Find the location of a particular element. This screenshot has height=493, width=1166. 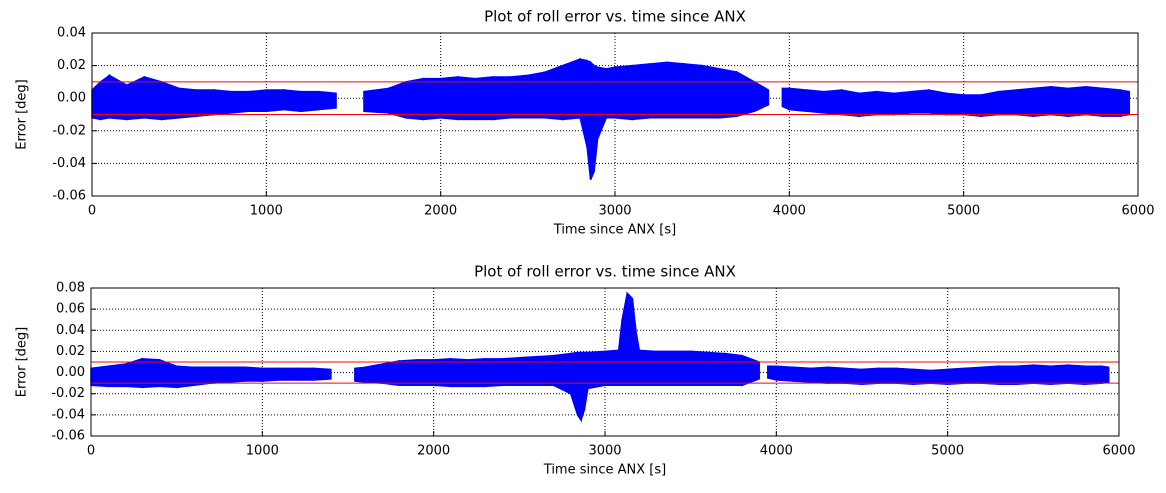

chart-title: Plot of roll error vs. time since ANX is located at coordinates (615, 17).